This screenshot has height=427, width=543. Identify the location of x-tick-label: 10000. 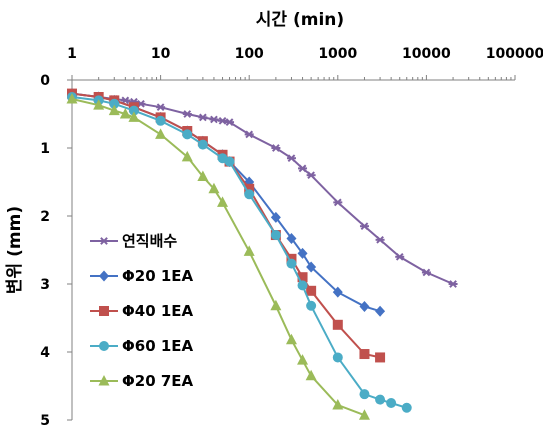
(426, 54).